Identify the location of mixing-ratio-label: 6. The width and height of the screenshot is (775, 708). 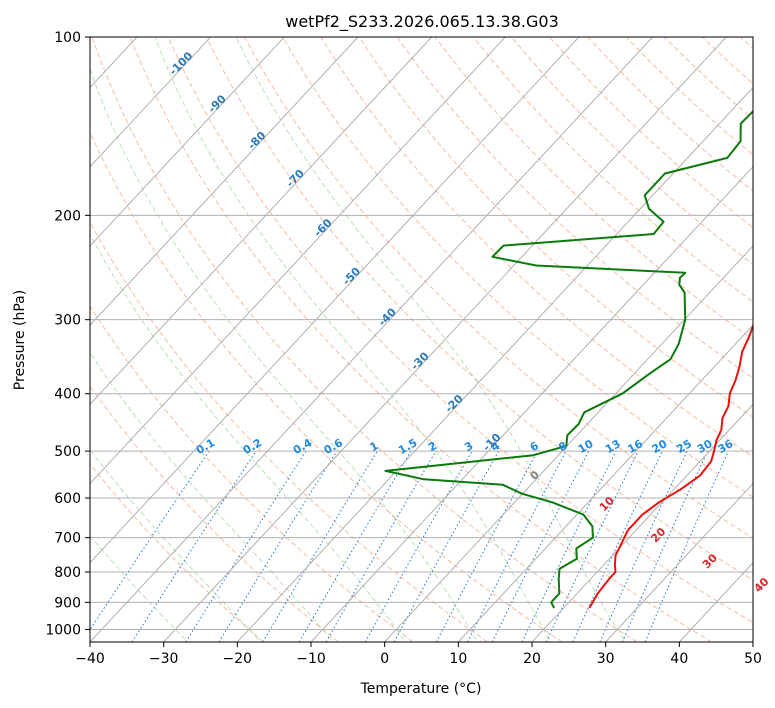
(534, 446).